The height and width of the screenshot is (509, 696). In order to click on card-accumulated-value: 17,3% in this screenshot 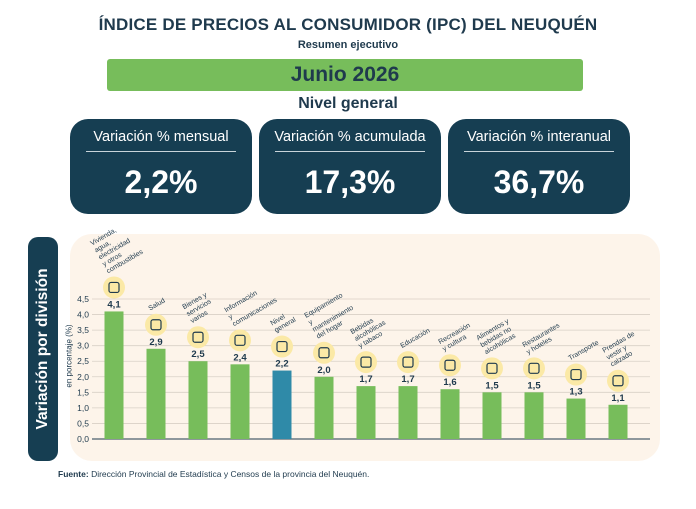, I will do `click(350, 182)`.